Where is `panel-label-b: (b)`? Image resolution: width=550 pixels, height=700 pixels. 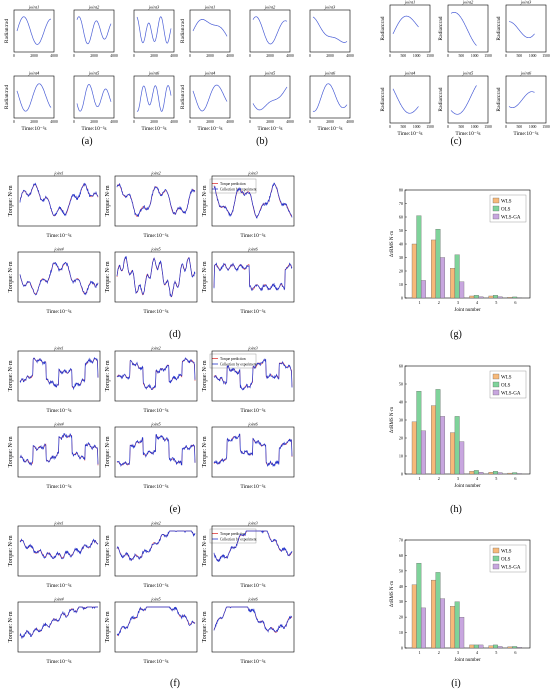 panel-label-b: (b) is located at coordinates (262, 141).